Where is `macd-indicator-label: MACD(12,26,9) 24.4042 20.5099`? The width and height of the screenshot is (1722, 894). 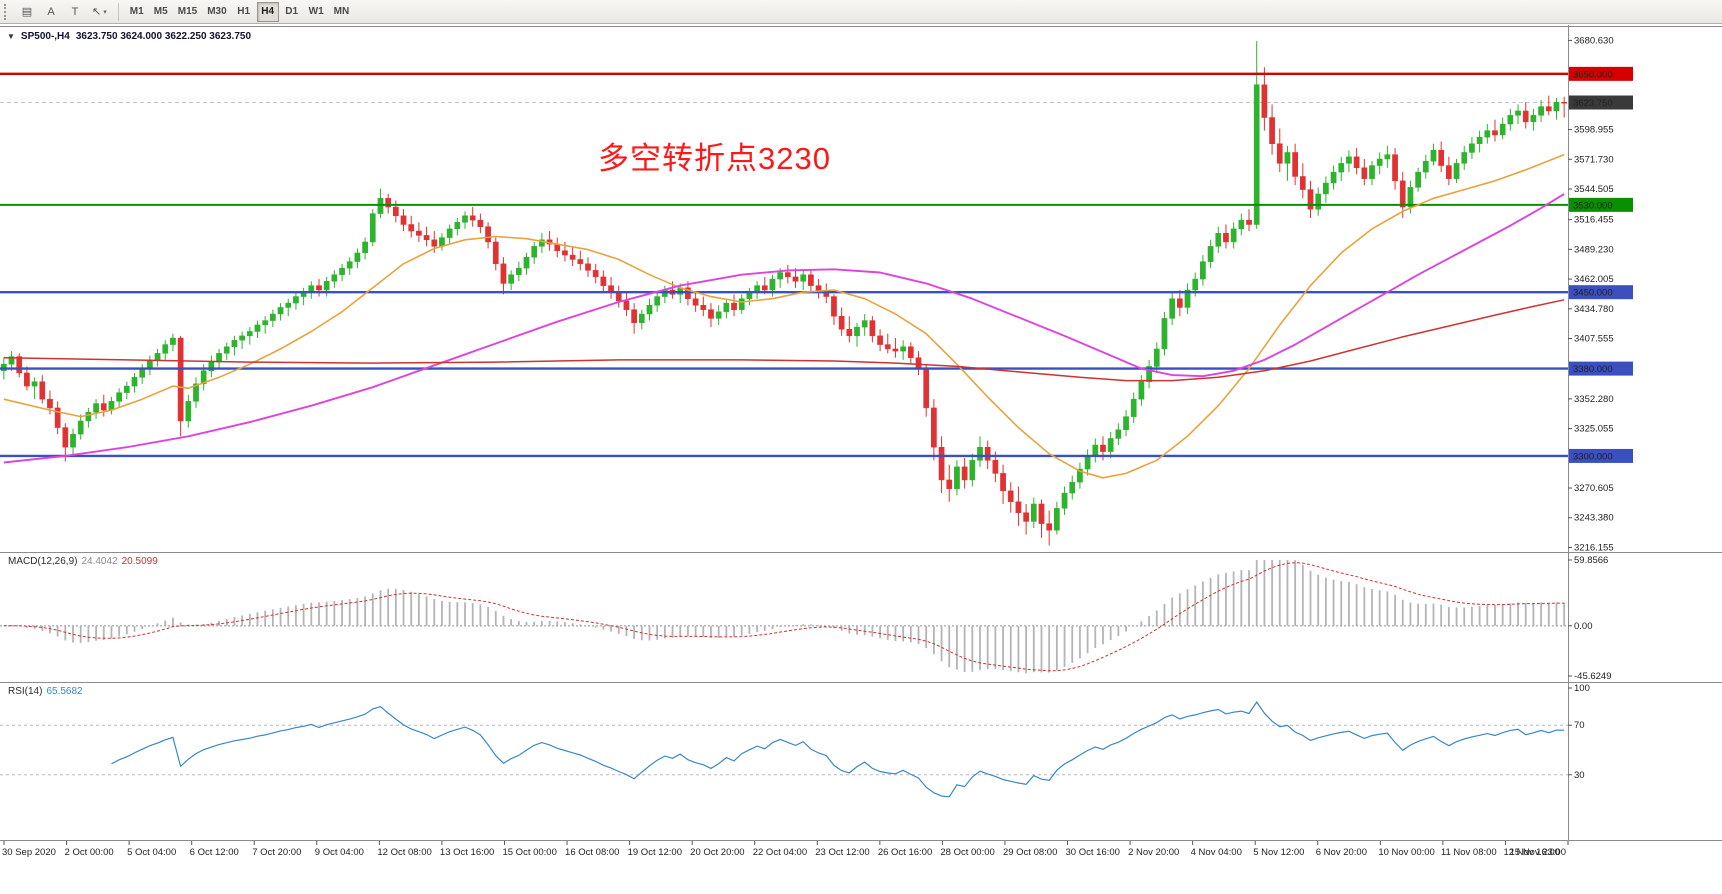
macd-indicator-label: MACD(12,26,9) 24.4042 20.5099 is located at coordinates (83, 561).